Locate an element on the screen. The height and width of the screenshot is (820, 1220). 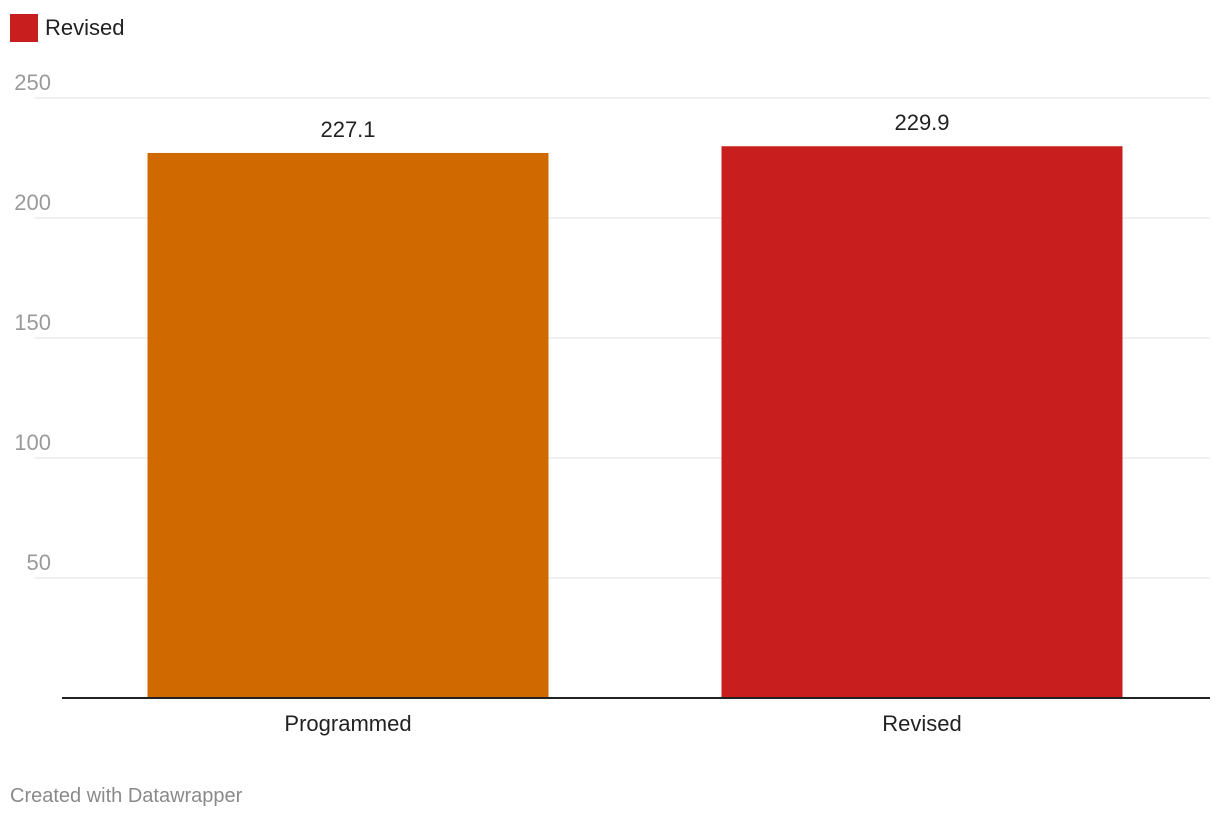
y-tick-label: 50 is located at coordinates (39, 562).